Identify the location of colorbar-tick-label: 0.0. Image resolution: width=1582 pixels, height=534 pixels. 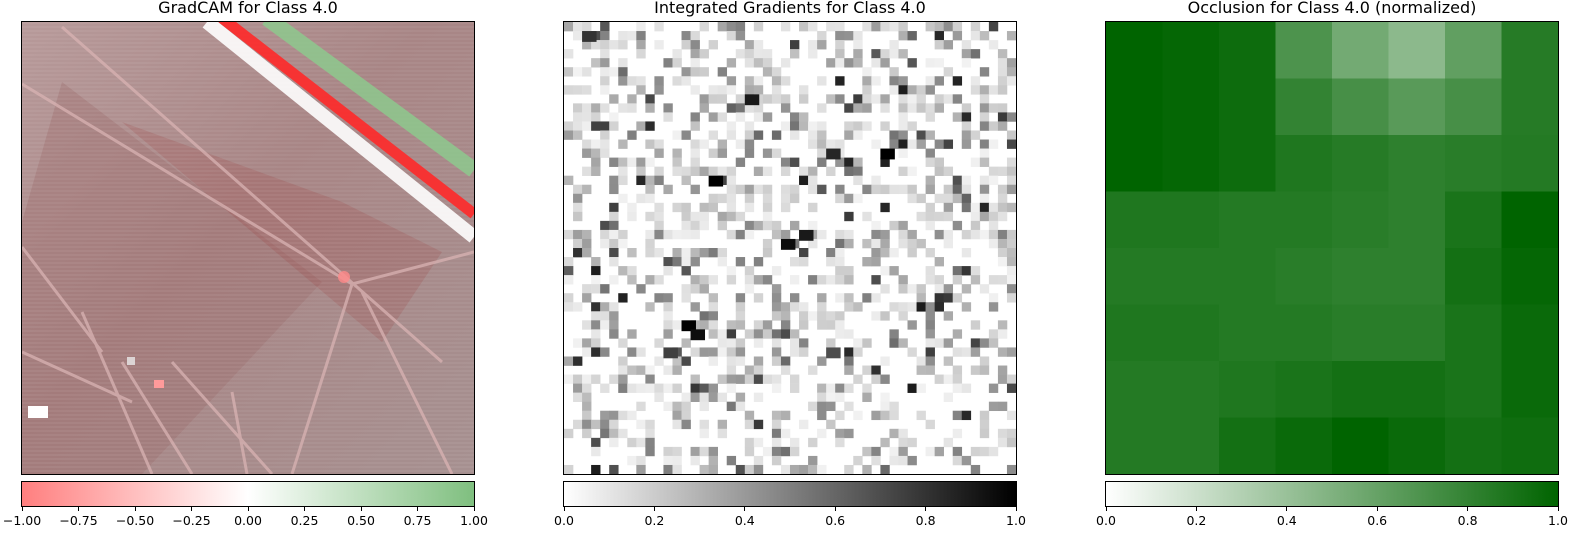
(564, 520).